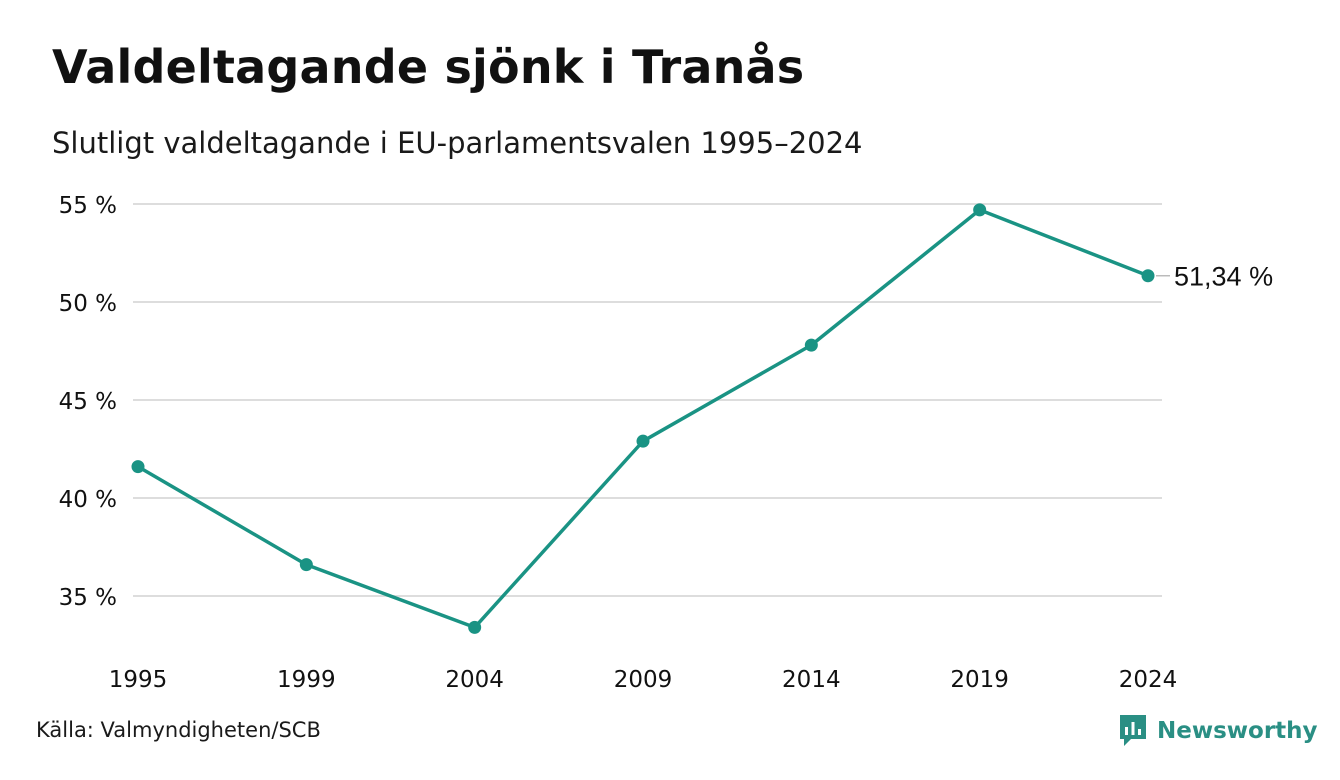  I want to click on last-value-label: 51,34 %, so click(1223, 277).